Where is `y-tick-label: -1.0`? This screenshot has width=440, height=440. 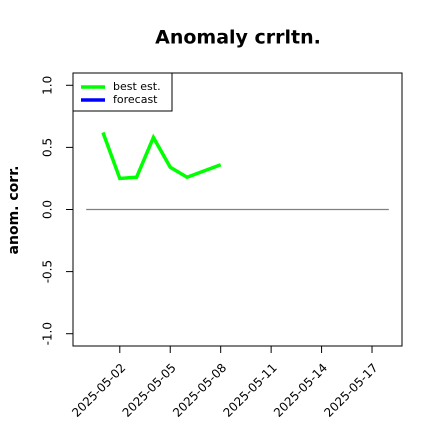 y-tick-label: -1.0 is located at coordinates (48, 333).